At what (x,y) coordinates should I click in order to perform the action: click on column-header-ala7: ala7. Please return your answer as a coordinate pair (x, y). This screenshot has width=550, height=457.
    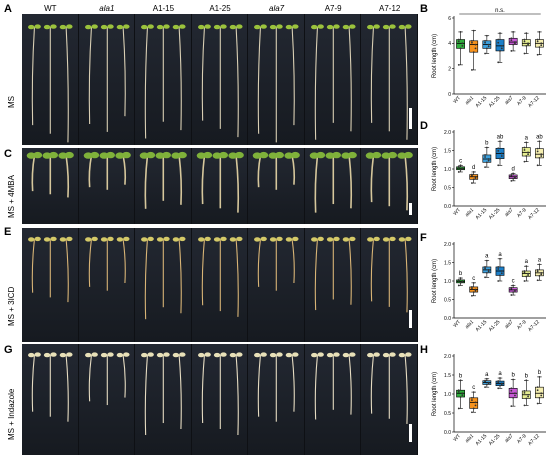
    Looking at the image, I should click on (277, 8).